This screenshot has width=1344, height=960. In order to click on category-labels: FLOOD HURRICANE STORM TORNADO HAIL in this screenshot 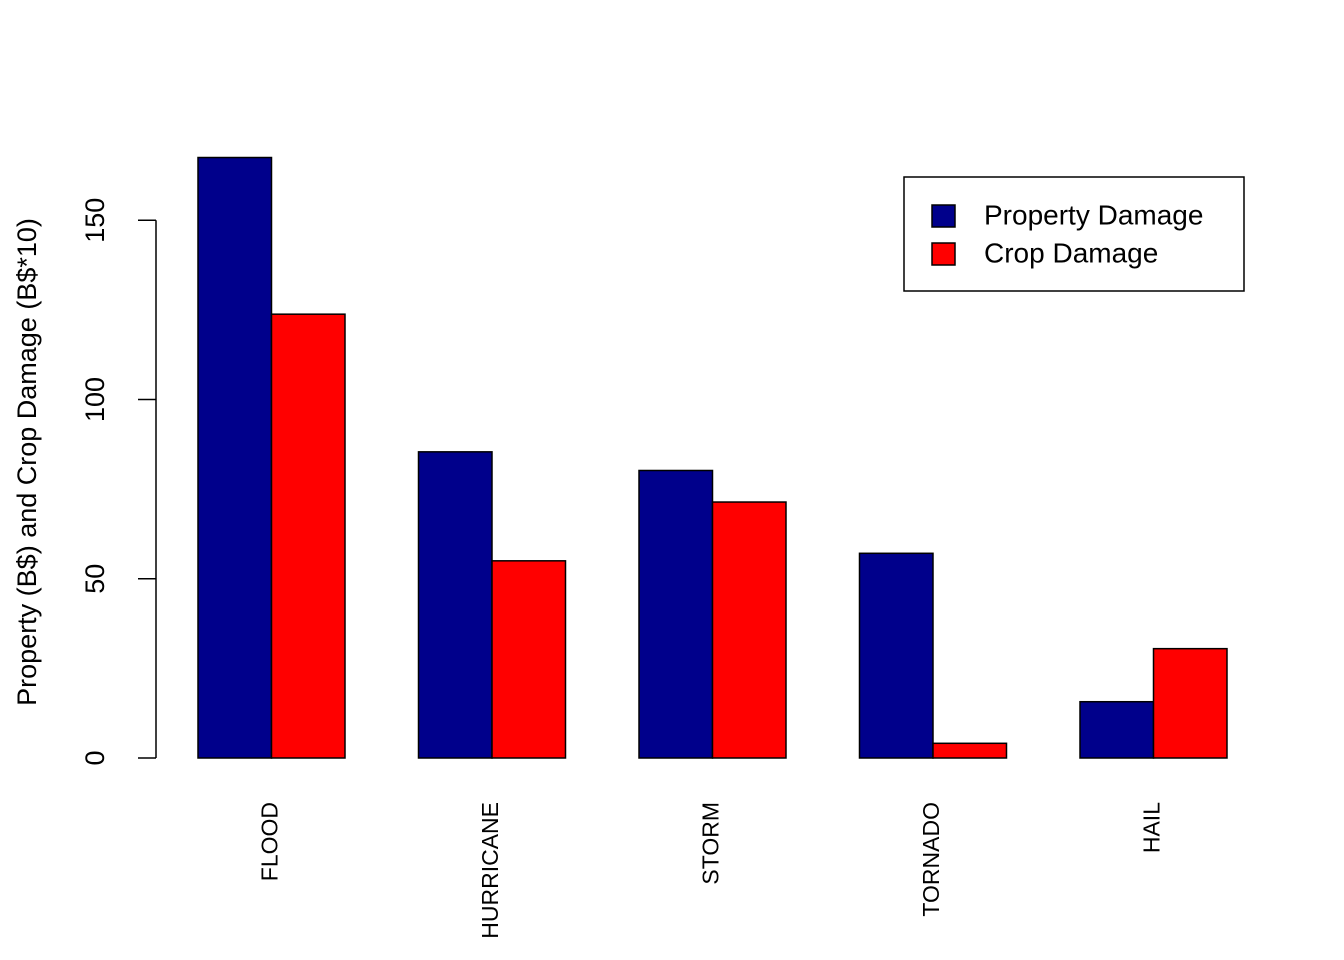, I will do `click(711, 870)`.